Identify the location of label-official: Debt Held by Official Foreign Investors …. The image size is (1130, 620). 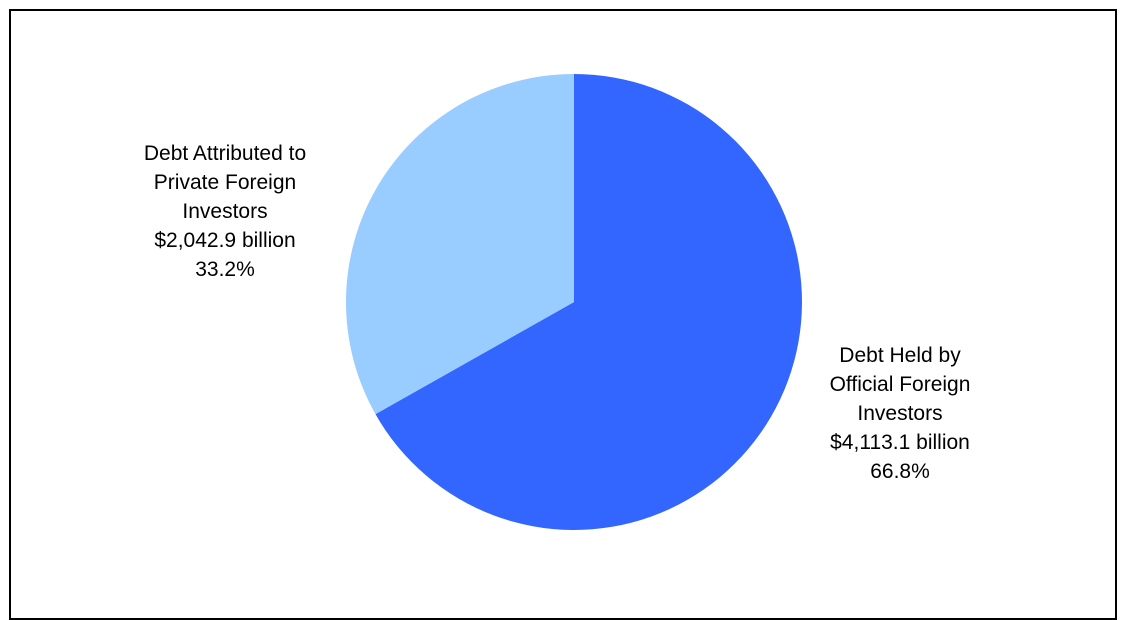
(900, 413).